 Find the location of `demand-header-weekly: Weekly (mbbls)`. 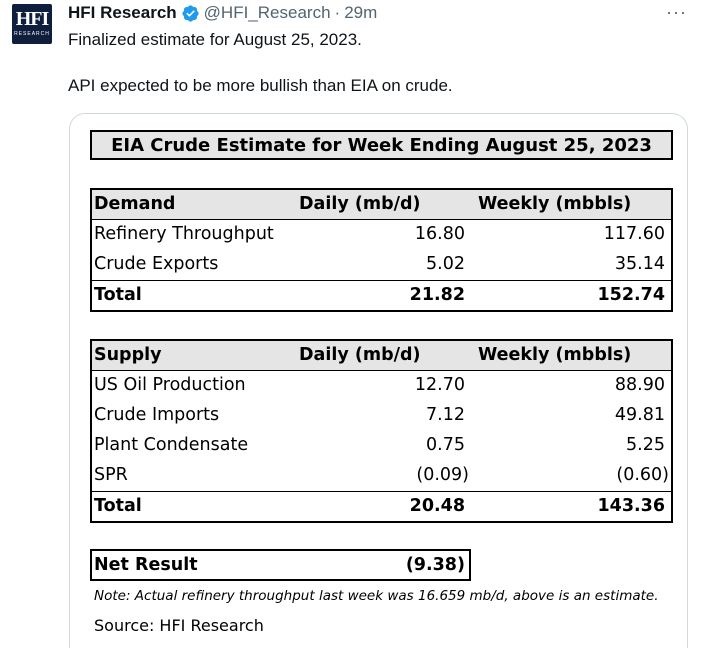

demand-header-weekly: Weekly (mbbls) is located at coordinates (555, 204).